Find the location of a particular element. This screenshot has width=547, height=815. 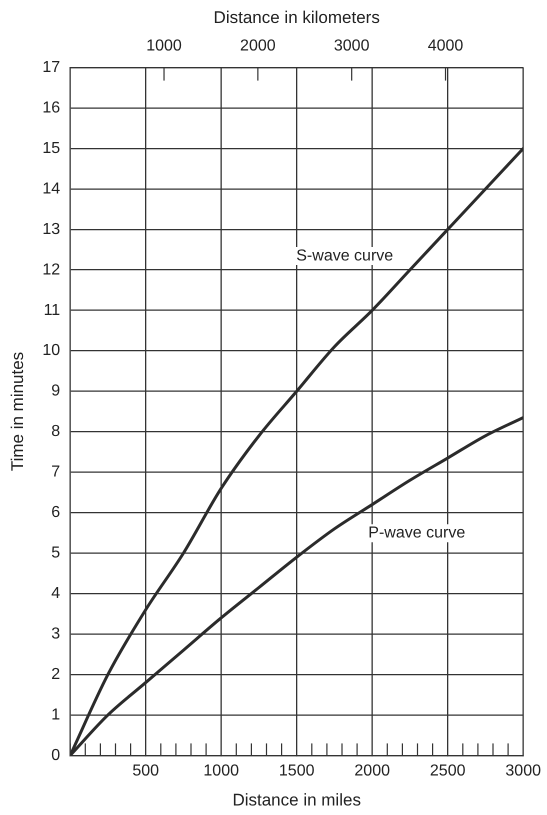

y-tick-label: 11 is located at coordinates (52, 310).